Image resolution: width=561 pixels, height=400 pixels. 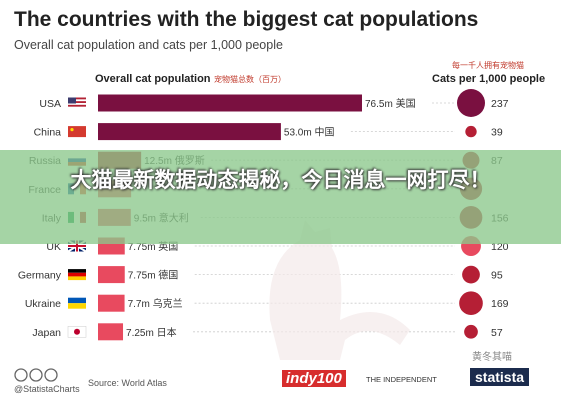 What do you see at coordinates (151, 332) in the screenshot?
I see `bar-value-label-japan: 7.25m 日本` at bounding box center [151, 332].